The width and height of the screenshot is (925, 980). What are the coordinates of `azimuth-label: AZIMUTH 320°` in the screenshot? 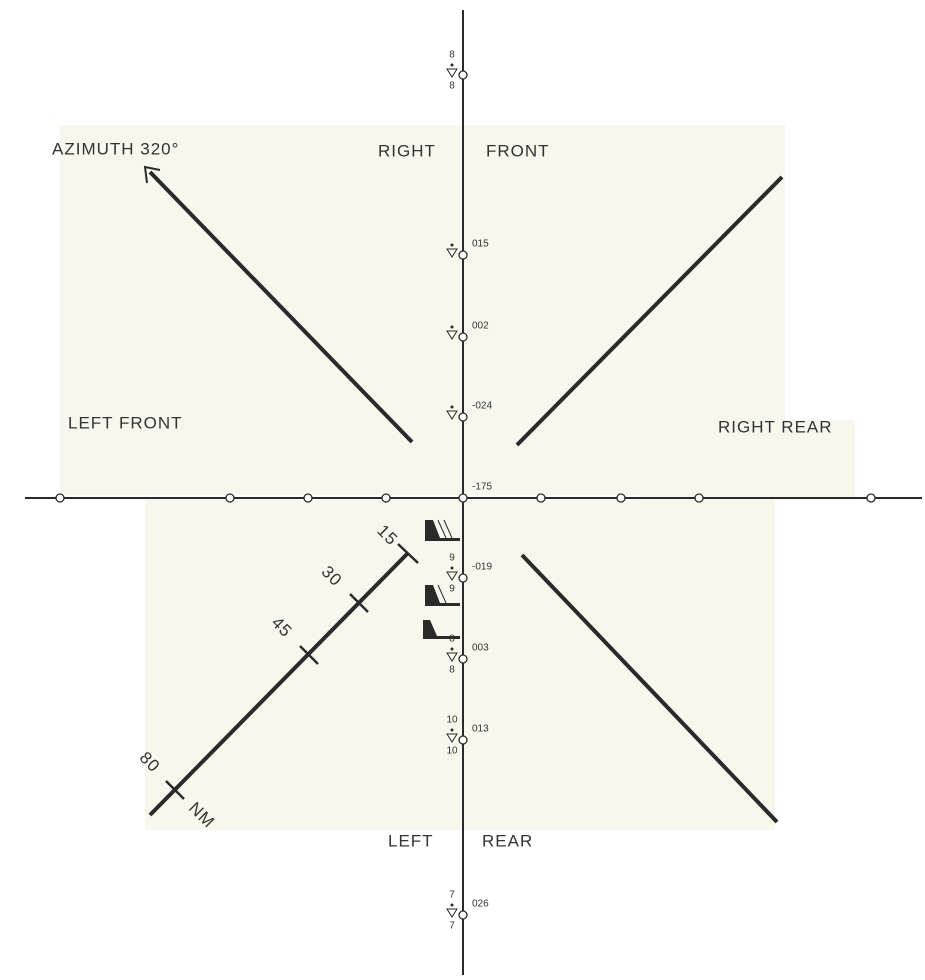 It's located at (115, 148).